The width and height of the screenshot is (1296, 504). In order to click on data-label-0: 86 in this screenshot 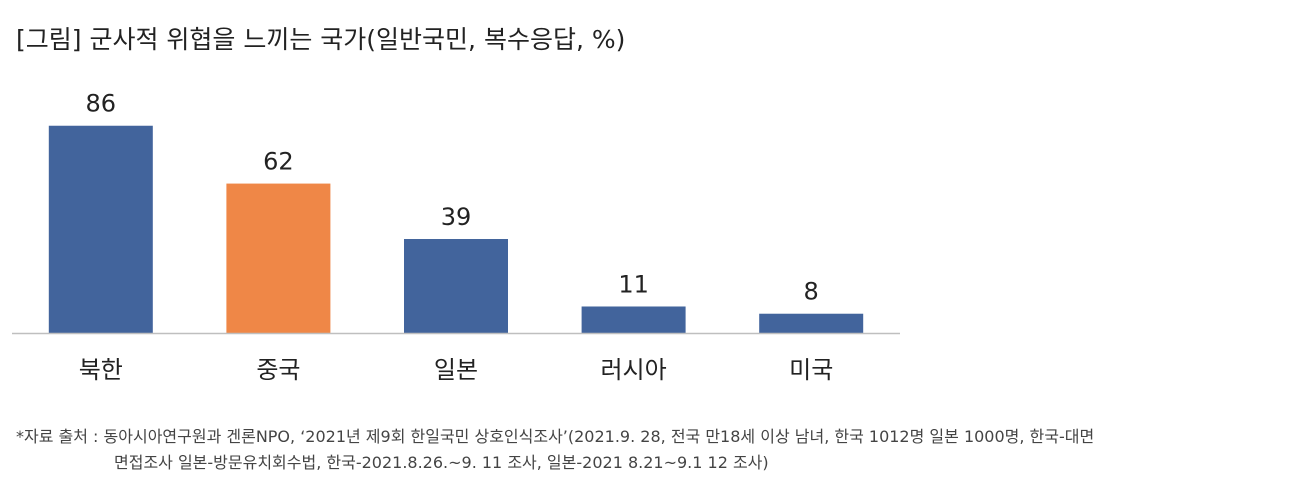, I will do `click(101, 104)`.